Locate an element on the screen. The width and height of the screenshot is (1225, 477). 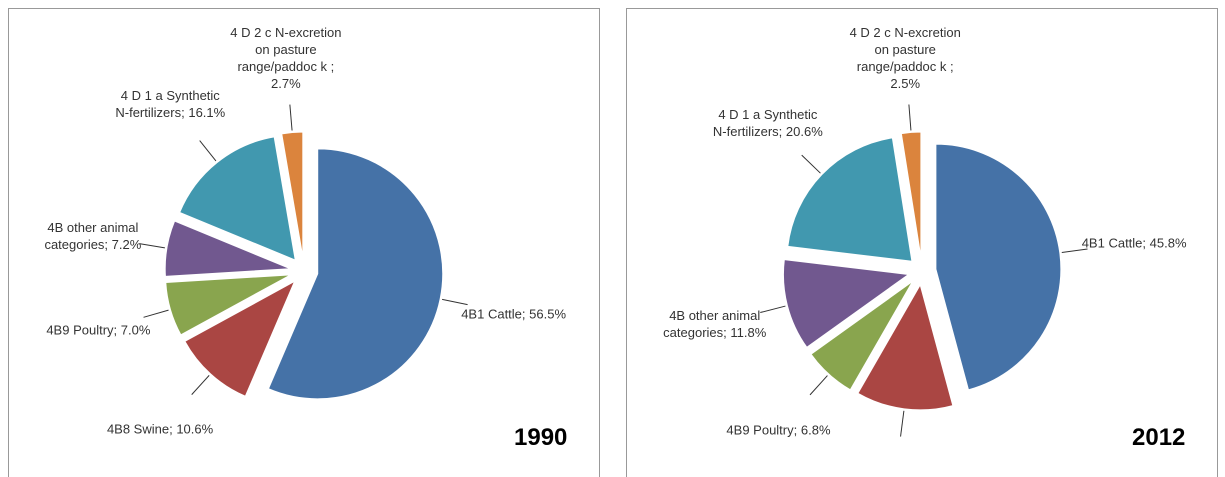
data-label: 4B9 Poultry; 7.0% is located at coordinates (98, 330).